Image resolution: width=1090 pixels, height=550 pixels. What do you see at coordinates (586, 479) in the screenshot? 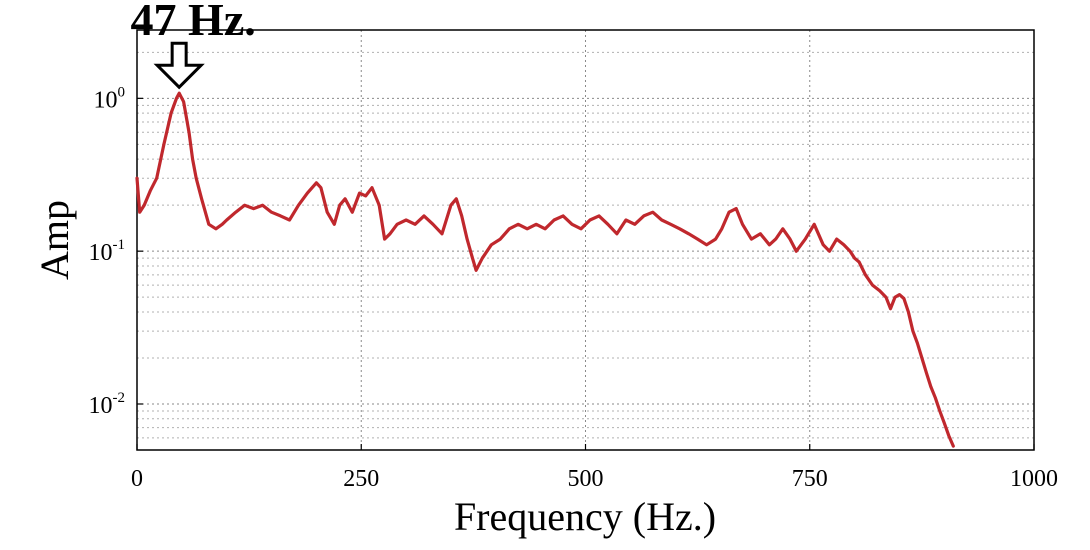
I see `x-tick-label: 500` at bounding box center [586, 479].